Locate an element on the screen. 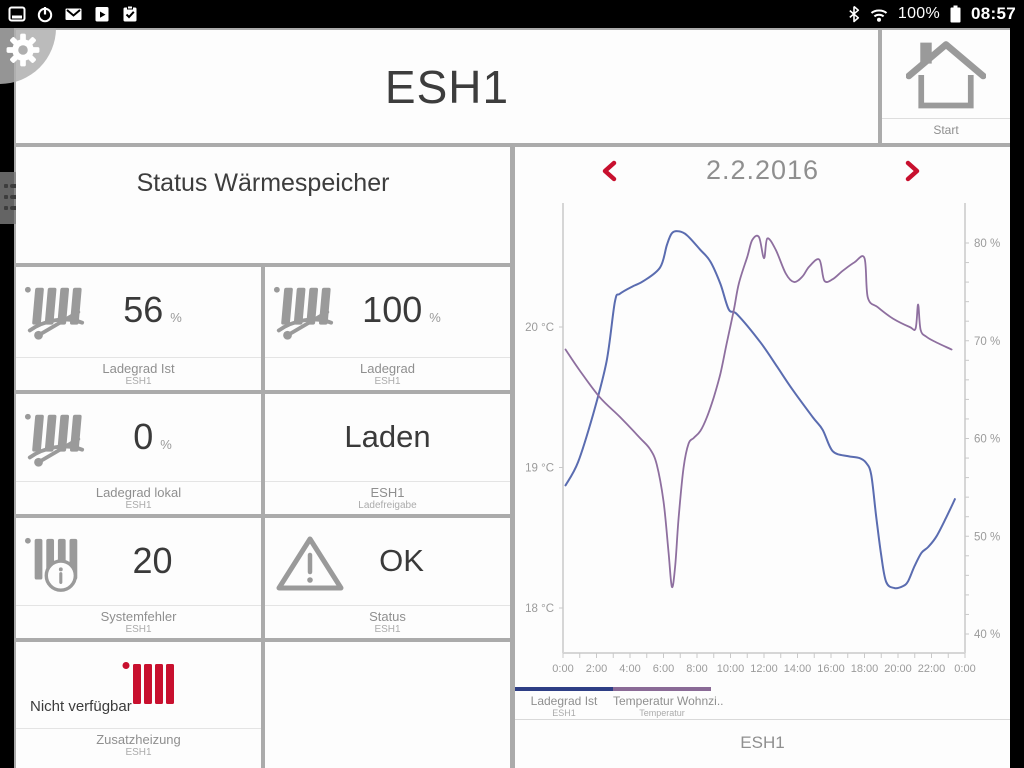 The image size is (1024, 768). gmail-icon is located at coordinates (73, 14).